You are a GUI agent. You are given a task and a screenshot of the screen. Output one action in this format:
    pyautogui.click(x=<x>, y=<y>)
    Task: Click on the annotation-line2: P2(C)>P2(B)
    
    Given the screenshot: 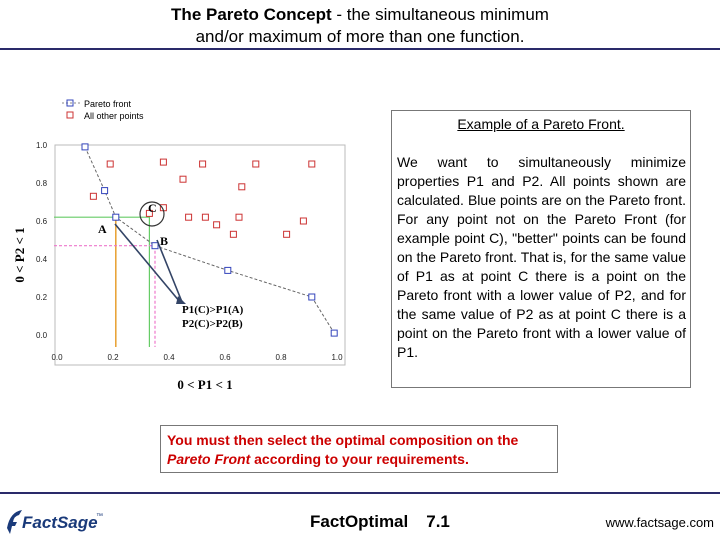 What is the action you would take?
    pyautogui.click(x=212, y=324)
    